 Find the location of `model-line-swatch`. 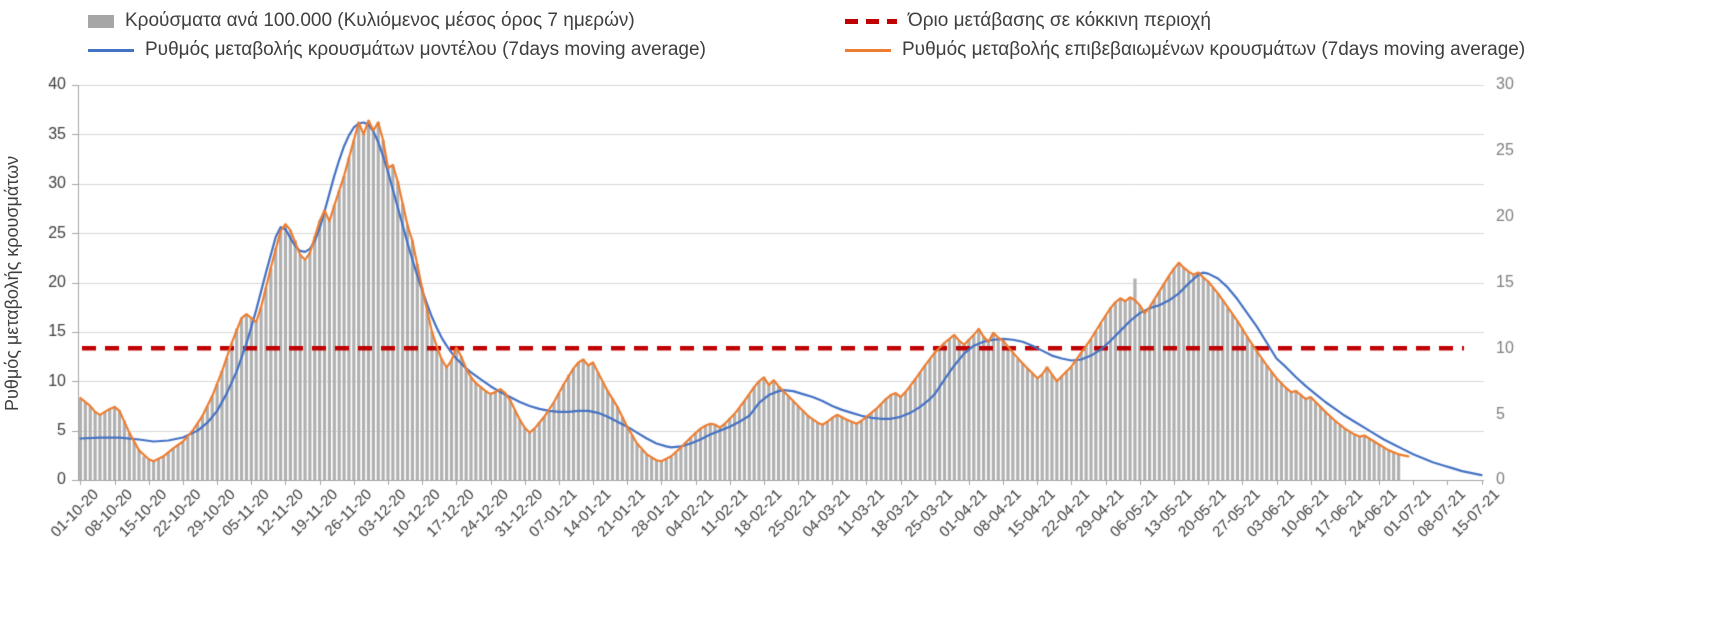

model-line-swatch is located at coordinates (111, 50).